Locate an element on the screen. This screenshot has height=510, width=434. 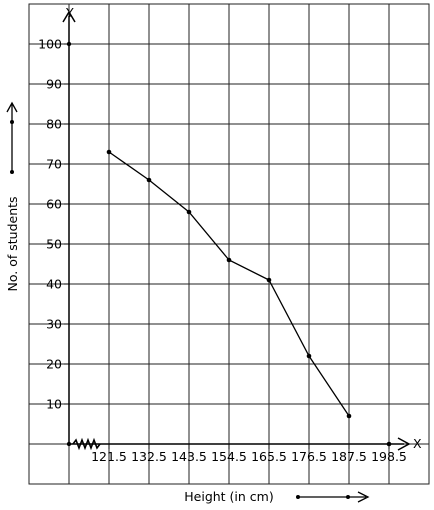
y-tick-label: 50 is located at coordinates (54, 244).